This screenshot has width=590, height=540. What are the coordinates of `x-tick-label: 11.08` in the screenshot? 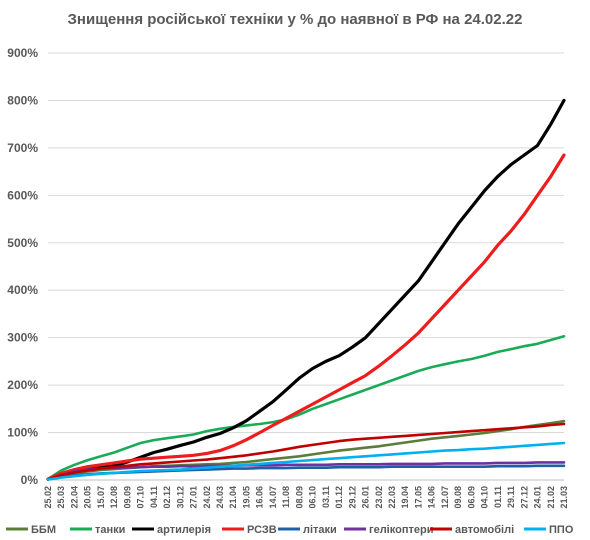 It's located at (286, 497).